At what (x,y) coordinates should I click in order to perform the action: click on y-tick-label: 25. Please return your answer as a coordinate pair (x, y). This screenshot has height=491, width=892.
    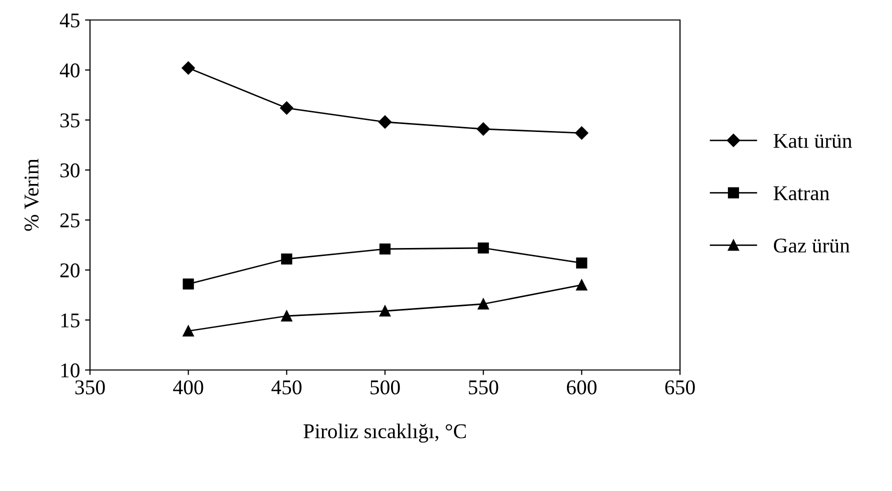
    Looking at the image, I should click on (70, 220).